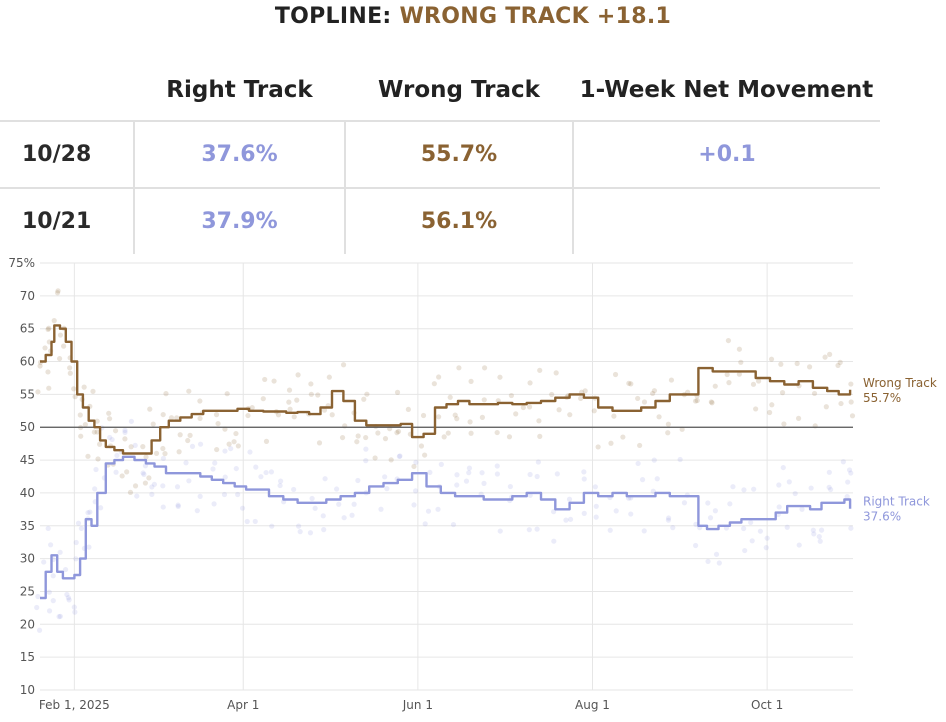  I want to click on right-track-end-value: 37.6%, so click(882, 517).